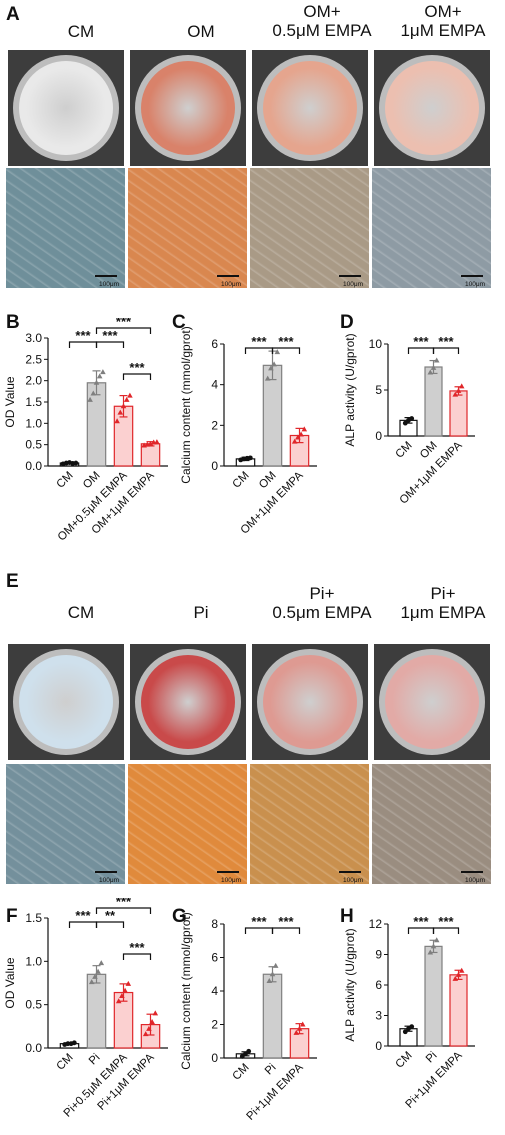  Describe the element at coordinates (376, 924) in the screenshot. I see `y-tick-label: 12` at that location.